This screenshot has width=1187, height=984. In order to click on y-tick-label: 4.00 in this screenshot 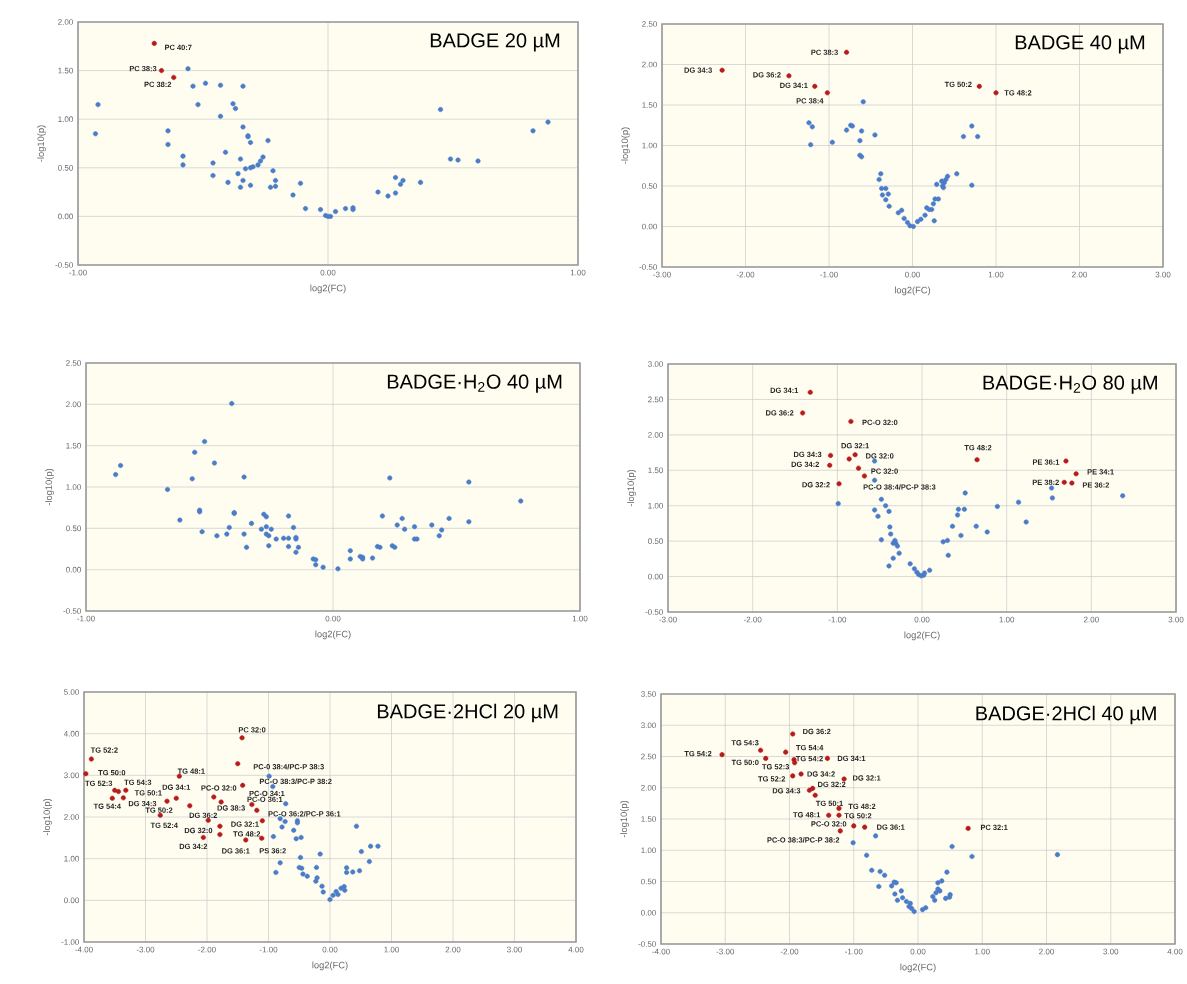, I will do `click(71, 733)`.